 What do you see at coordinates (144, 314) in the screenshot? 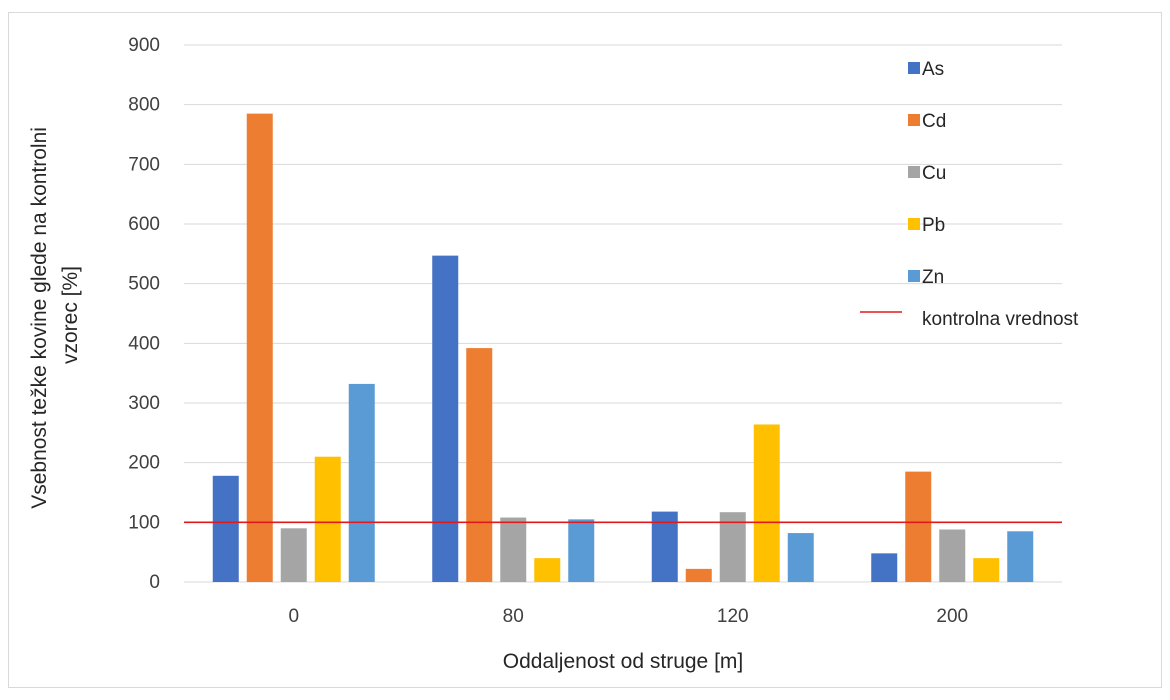
I see `y-axis-ticks: 0 100 200 300 400 500 600 700 800 900` at bounding box center [144, 314].